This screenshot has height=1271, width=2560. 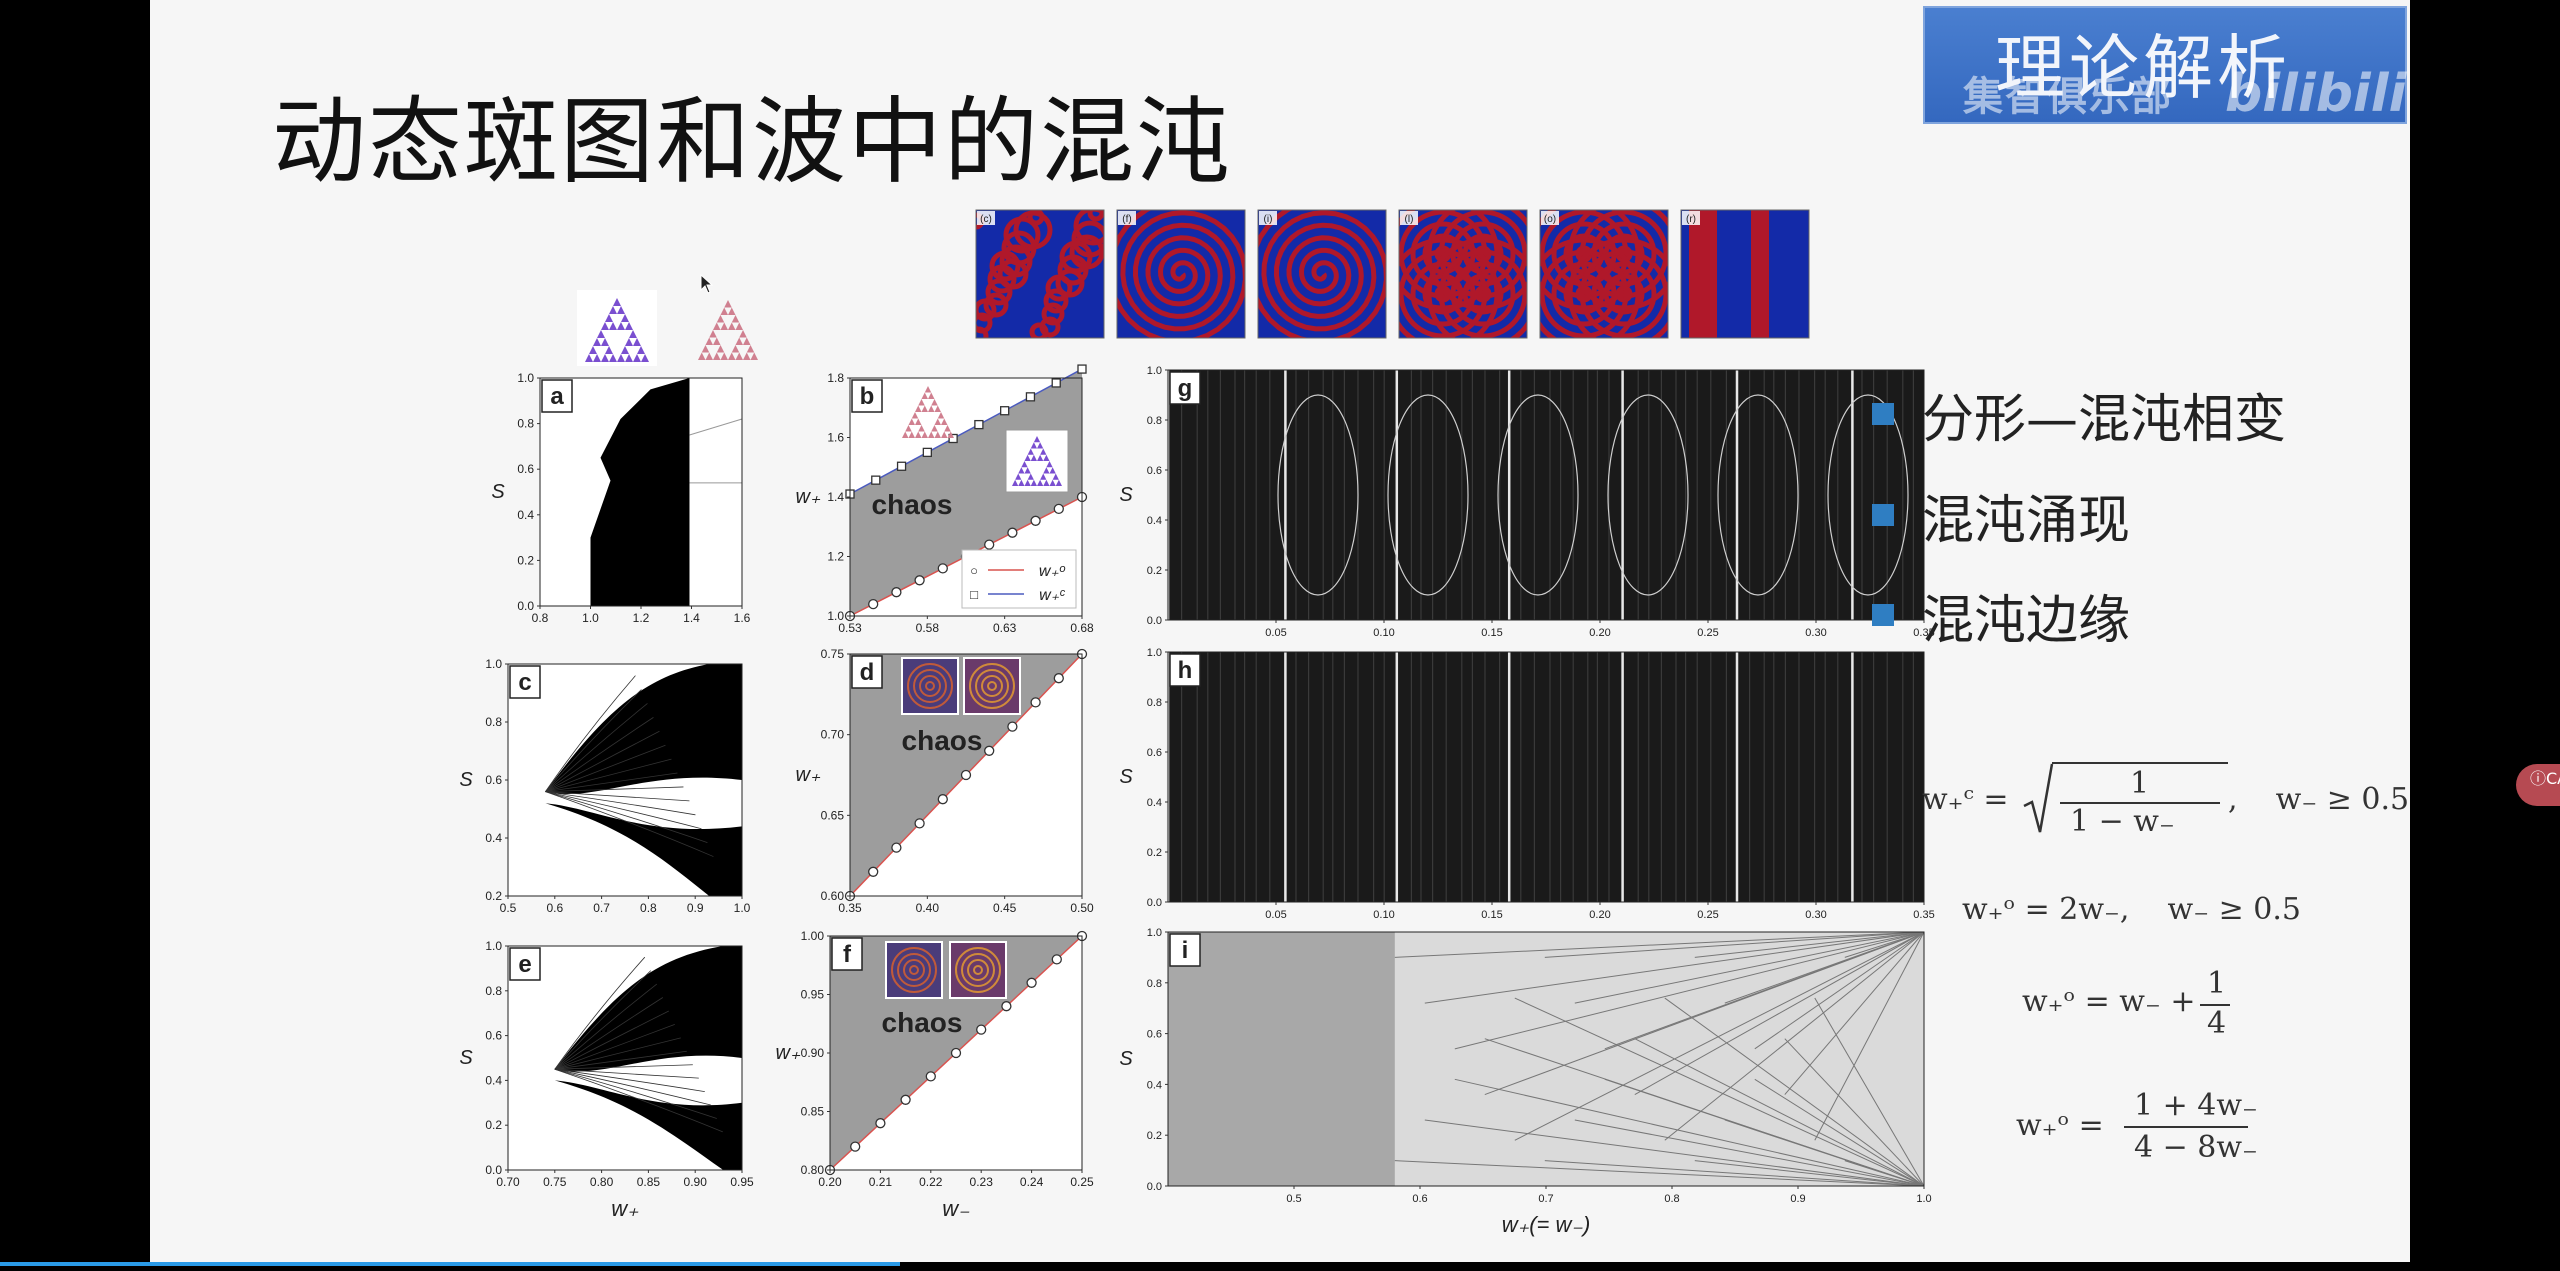 I want to click on chaos-band, so click(x=648, y=1009).